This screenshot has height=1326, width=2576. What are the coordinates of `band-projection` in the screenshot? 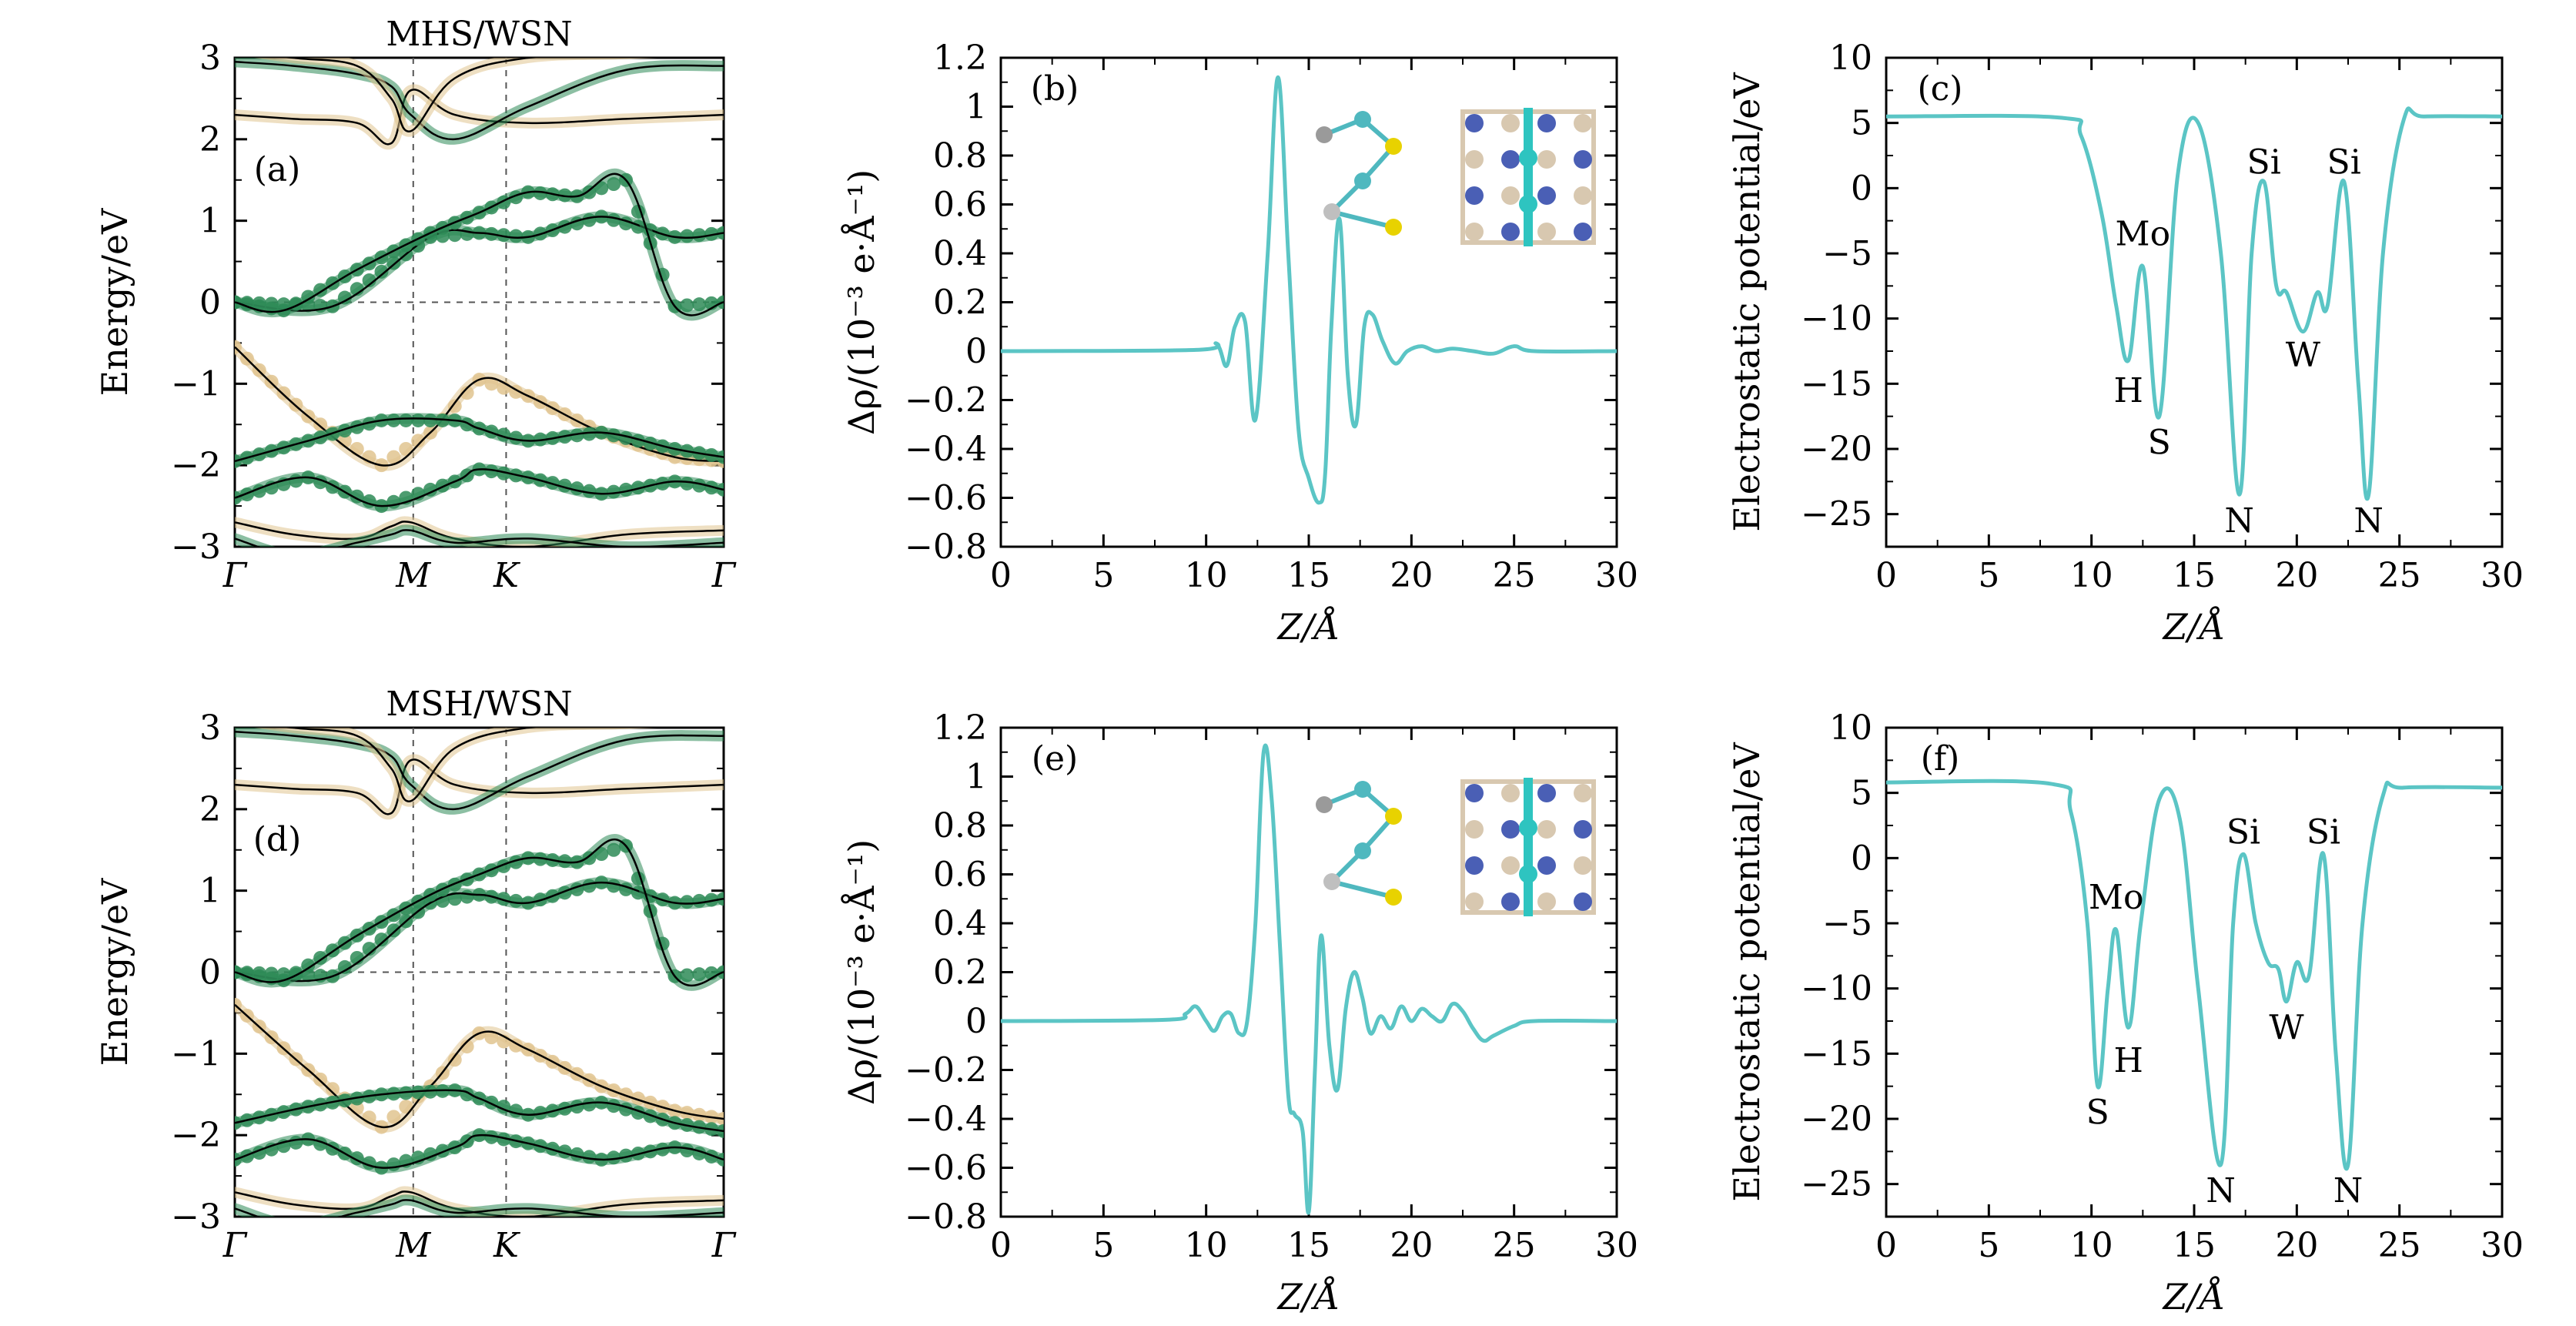 It's located at (480, 101).